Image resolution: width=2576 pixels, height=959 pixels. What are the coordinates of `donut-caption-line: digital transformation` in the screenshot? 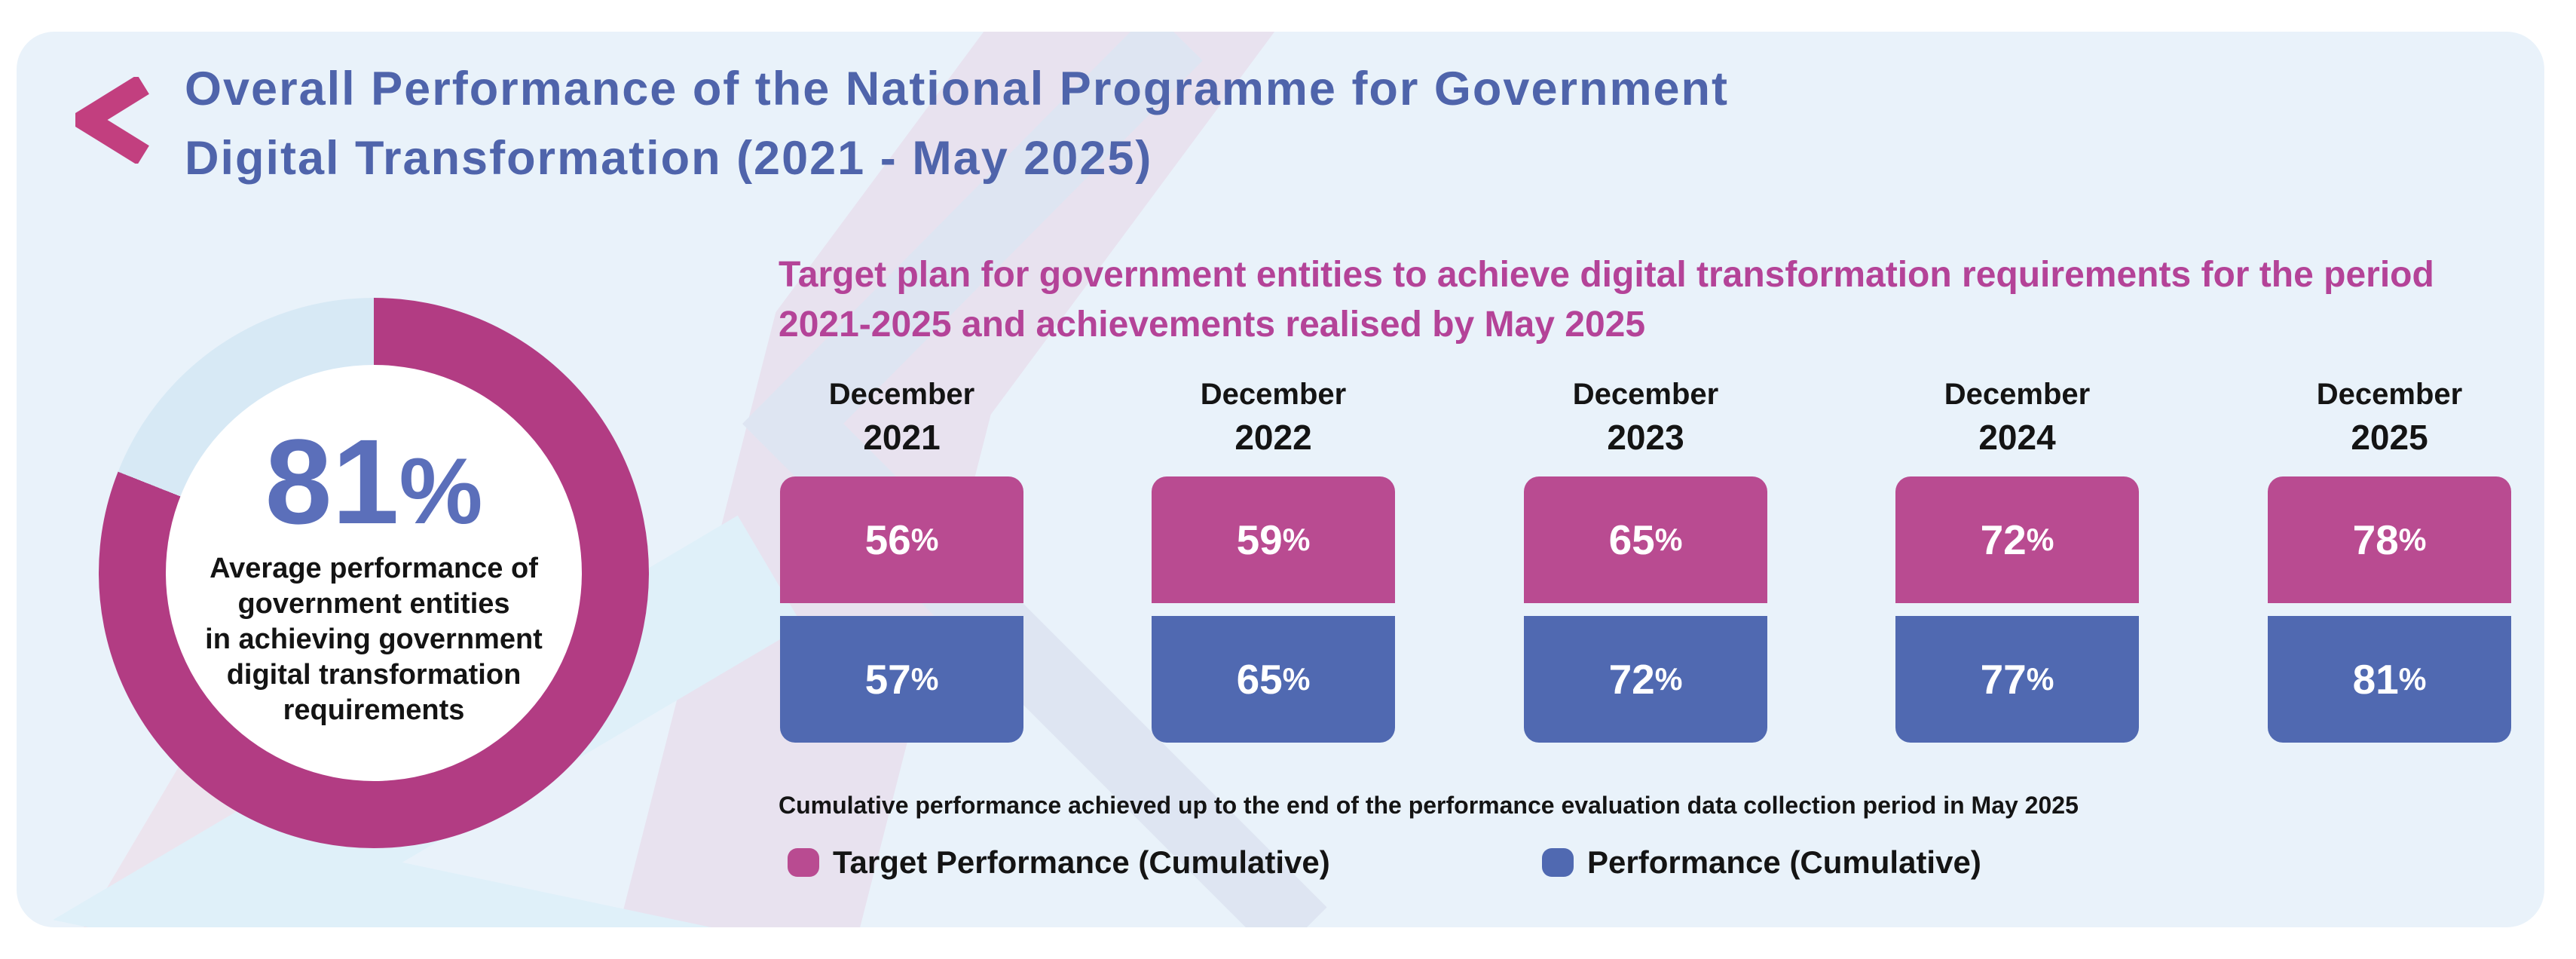 It's located at (374, 674).